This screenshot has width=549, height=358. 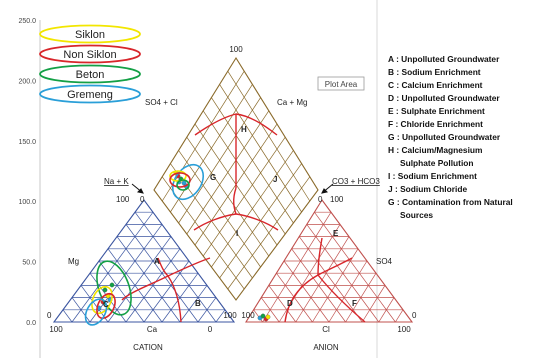 I want to click on classification-entry: G : Unpolluted Groundwater, so click(x=444, y=137).